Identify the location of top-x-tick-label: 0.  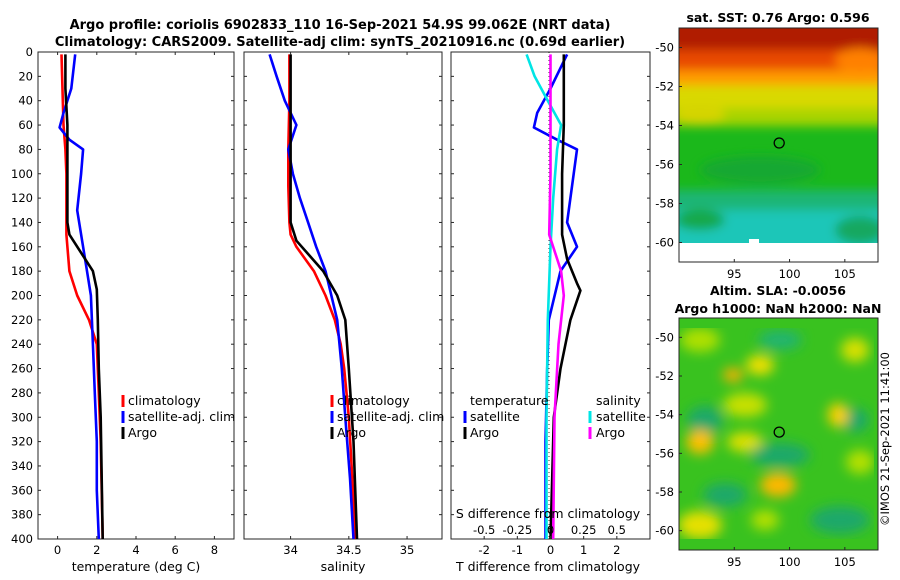
(550, 530).